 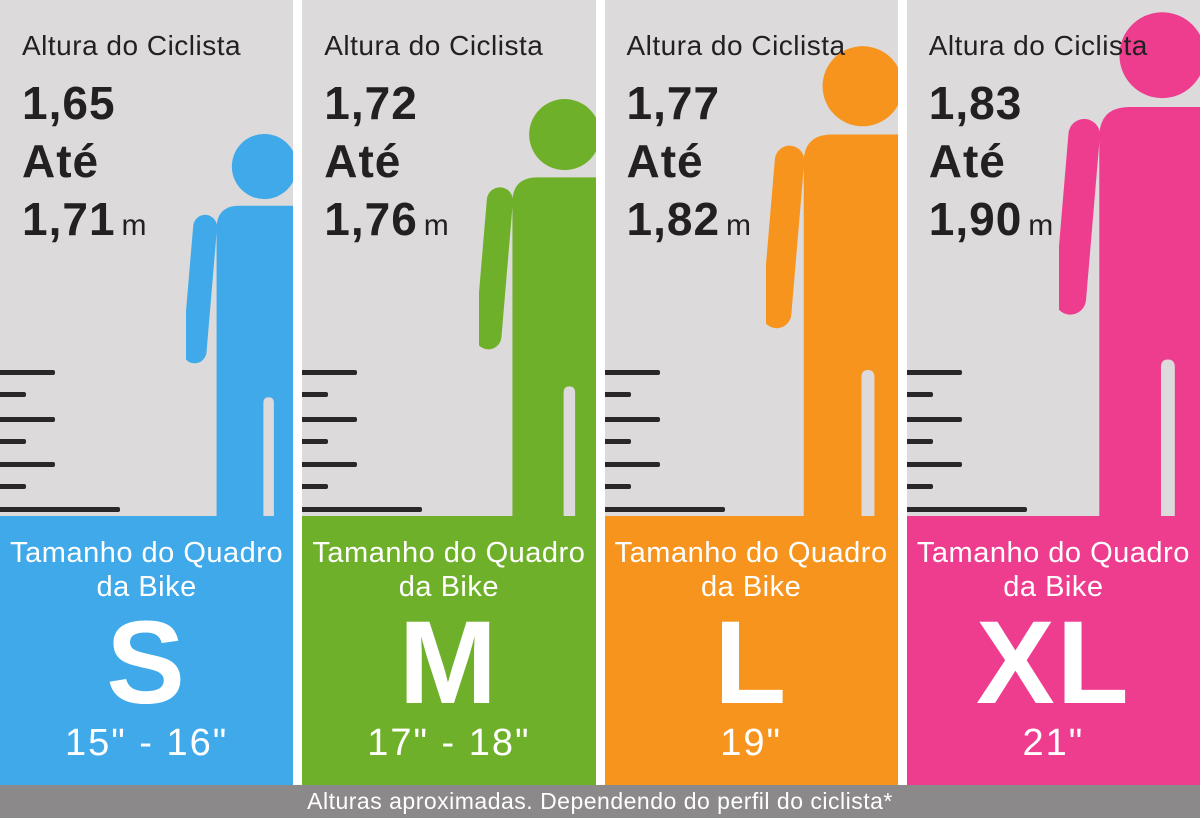 What do you see at coordinates (751, 663) in the screenshot?
I see `frame-size-letter: L` at bounding box center [751, 663].